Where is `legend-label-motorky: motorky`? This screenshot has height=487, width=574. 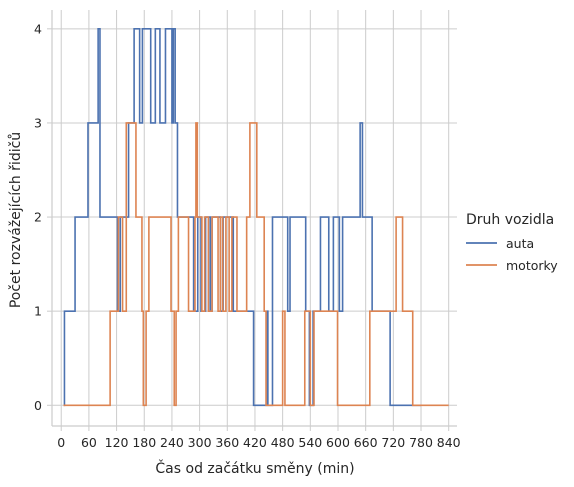 legend-label-motorky: motorky is located at coordinates (532, 265).